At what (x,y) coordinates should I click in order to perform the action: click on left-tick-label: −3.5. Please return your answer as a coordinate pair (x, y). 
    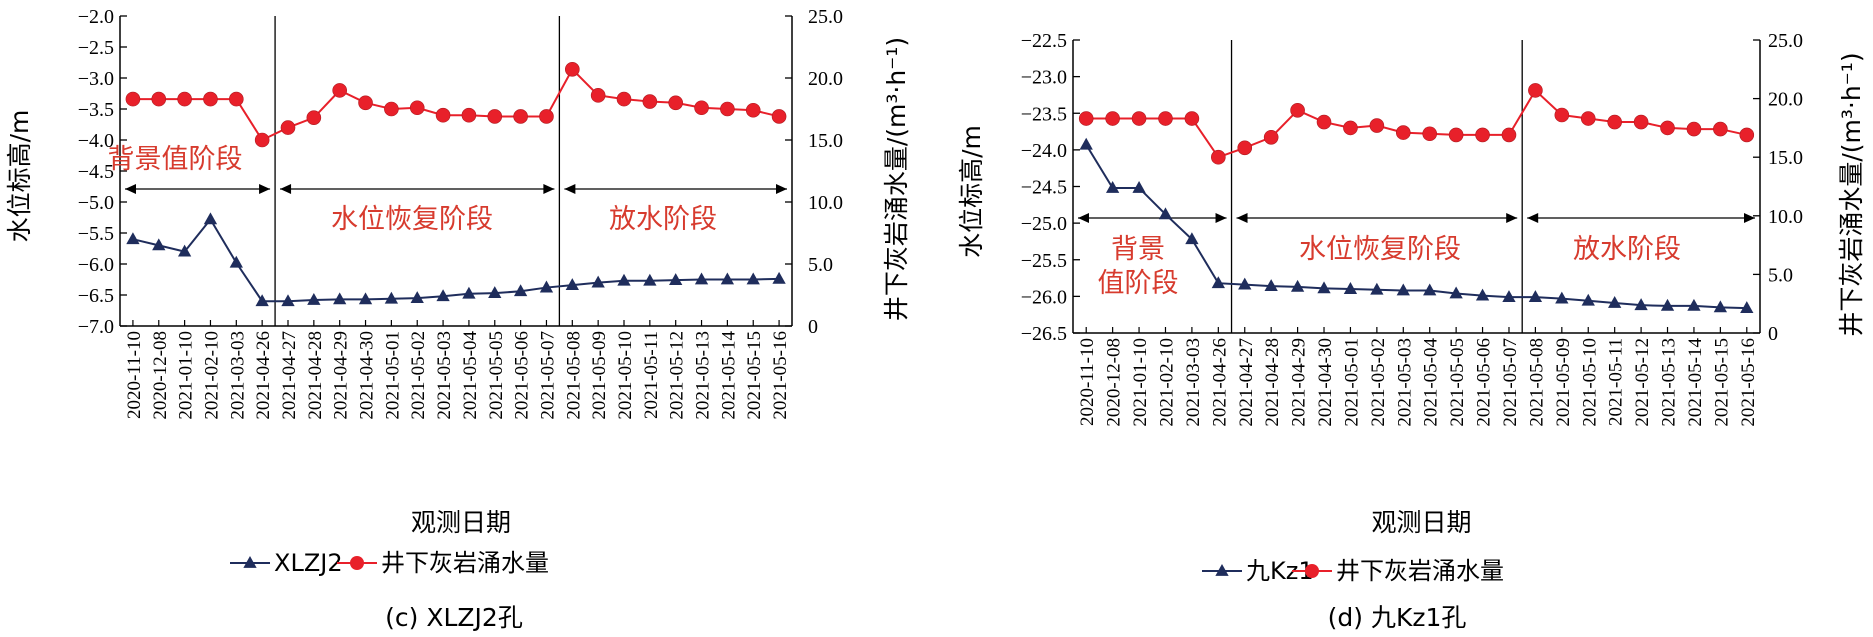
    Looking at the image, I should click on (96, 110).